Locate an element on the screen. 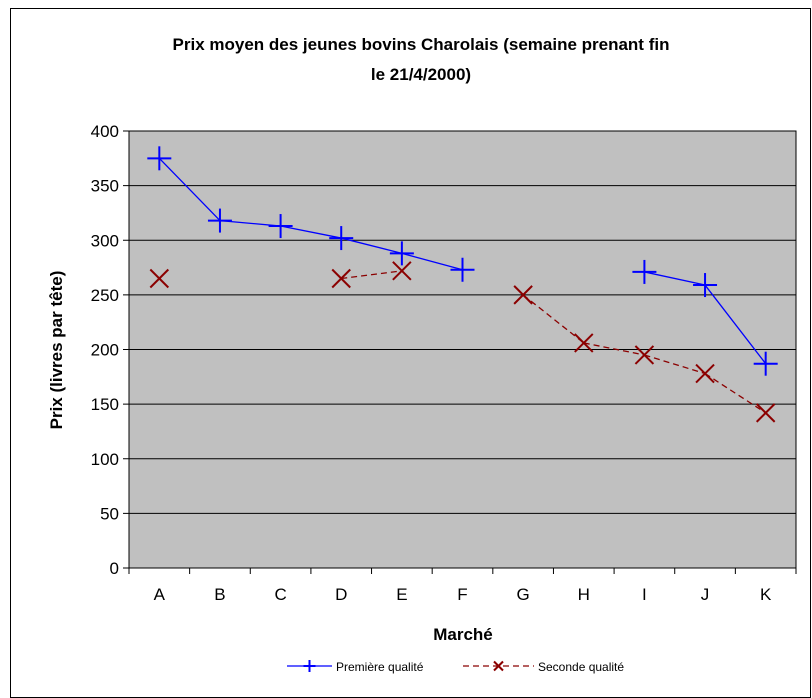 Image resolution: width=812 pixels, height=698 pixels. x-tick-labels: A B C D E F G H I J K is located at coordinates (463, 594).